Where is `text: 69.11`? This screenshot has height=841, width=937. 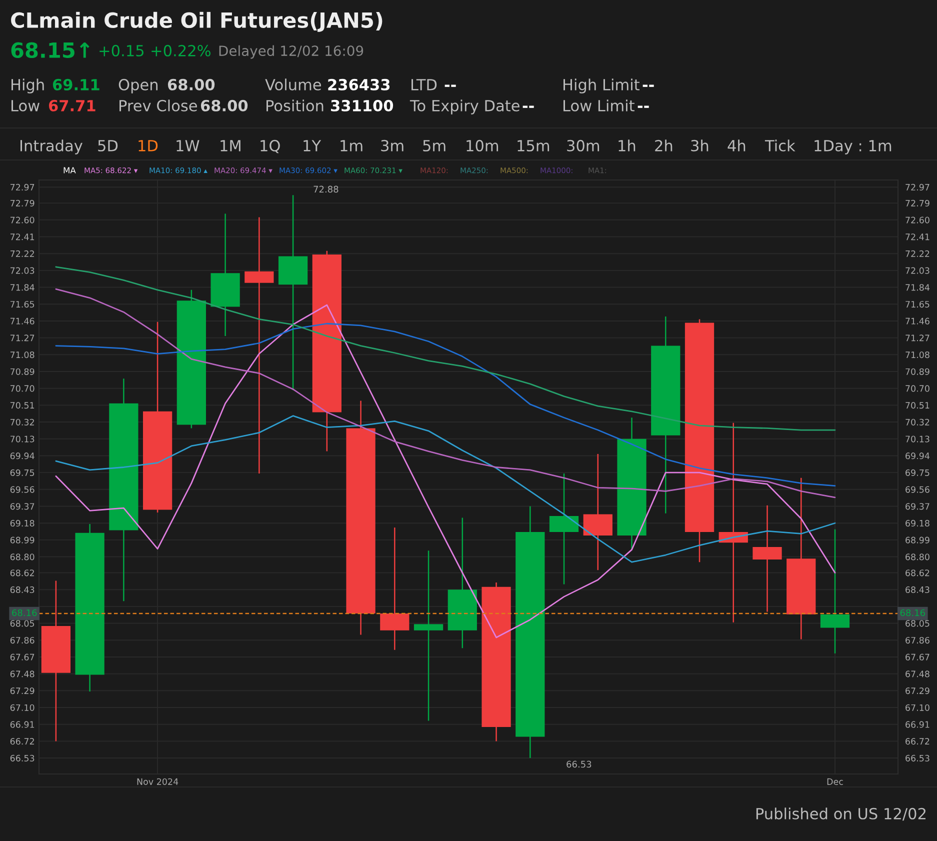
text: 69.11 is located at coordinates (76, 84).